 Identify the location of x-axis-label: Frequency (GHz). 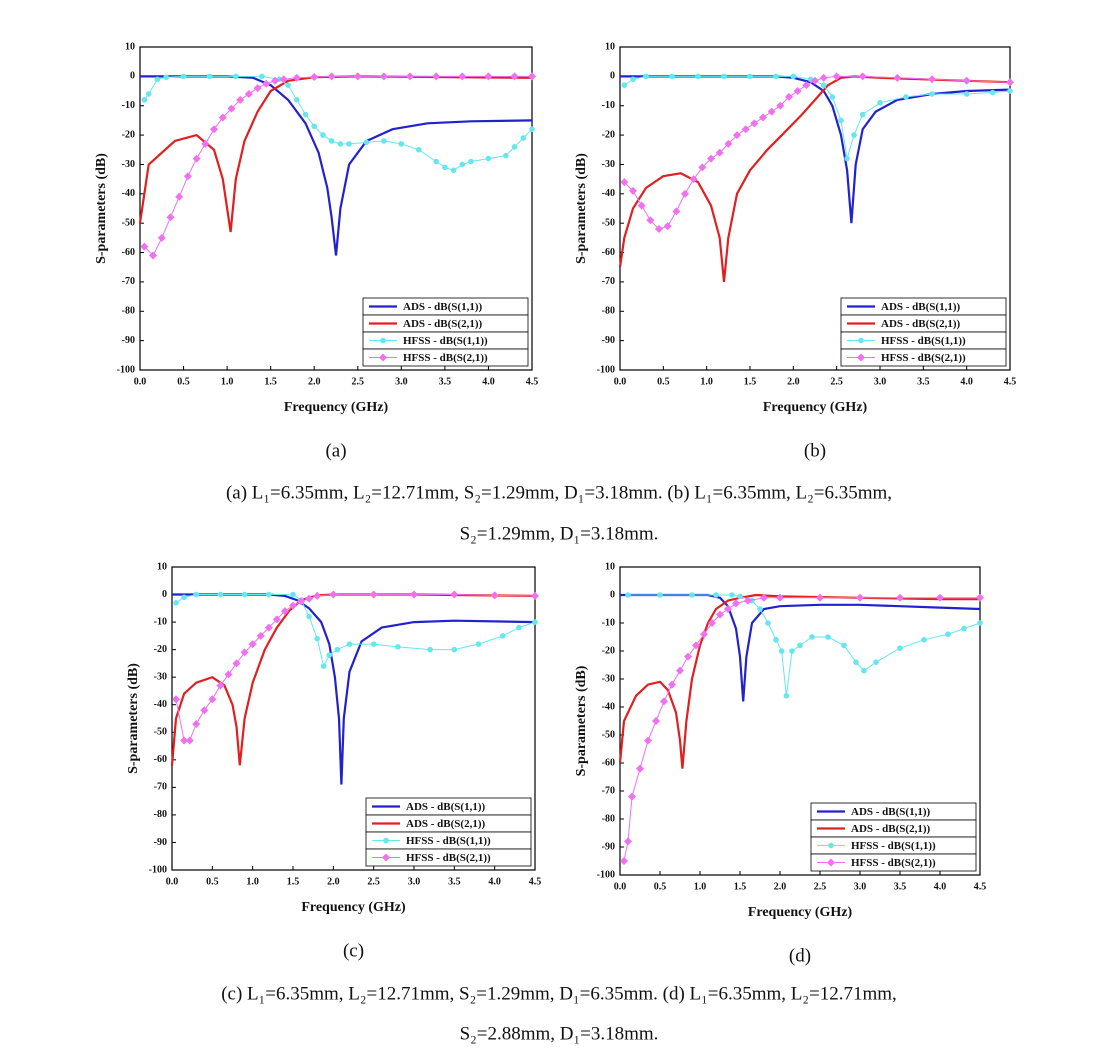
(353, 907).